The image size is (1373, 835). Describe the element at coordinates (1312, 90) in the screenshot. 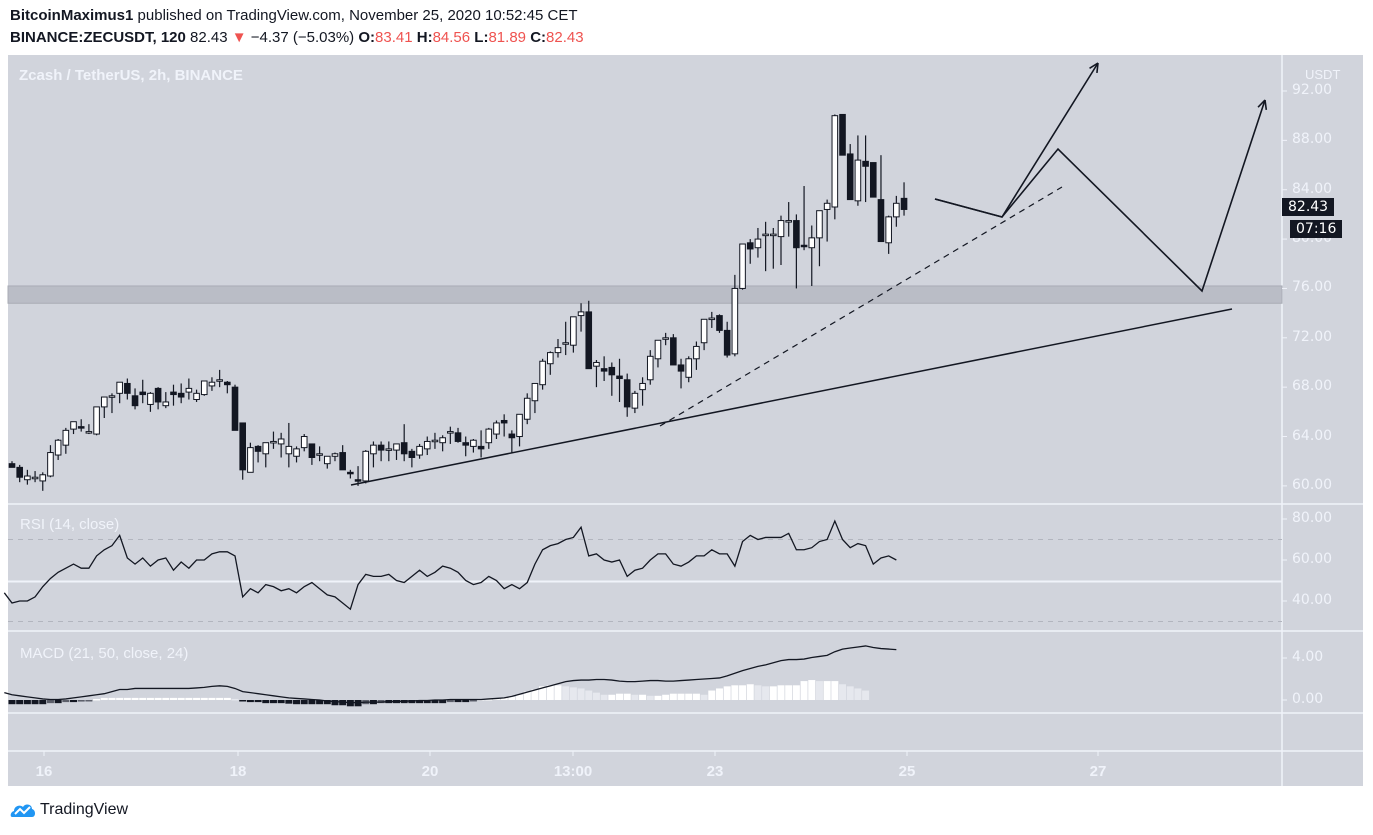

I see `axis-tick-label: 92.00` at that location.